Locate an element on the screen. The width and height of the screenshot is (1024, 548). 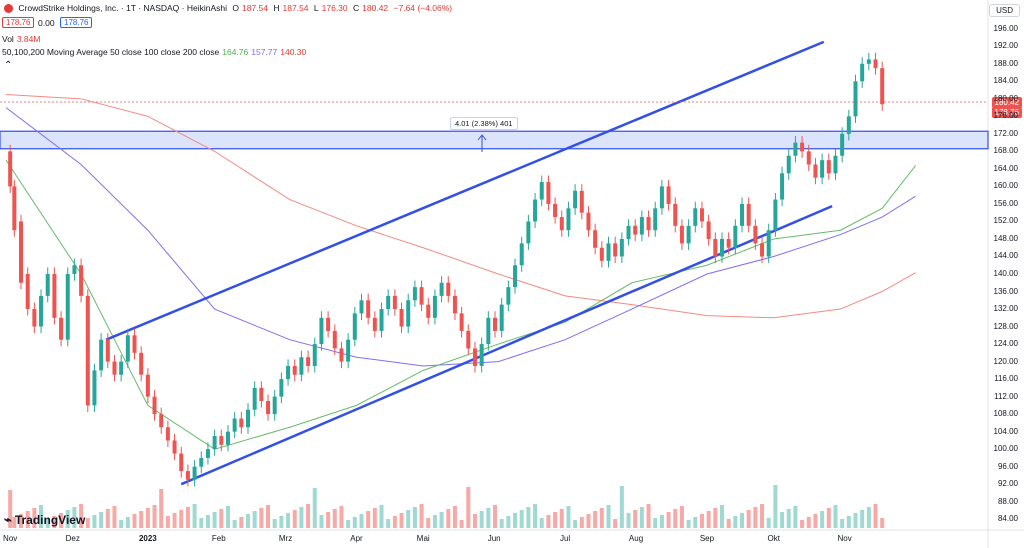
x-tick-label: 2023 is located at coordinates (147, 538).